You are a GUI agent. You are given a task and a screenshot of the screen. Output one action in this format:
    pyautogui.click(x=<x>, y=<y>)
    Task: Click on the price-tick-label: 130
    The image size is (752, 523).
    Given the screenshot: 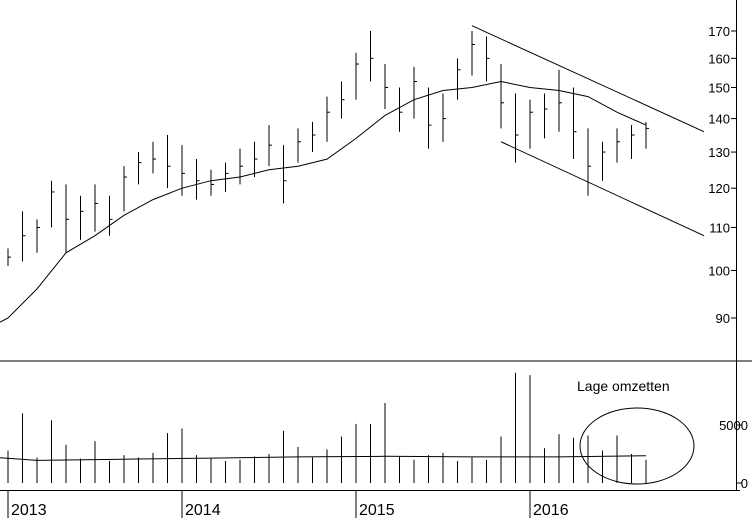 What is the action you would take?
    pyautogui.click(x=719, y=152)
    